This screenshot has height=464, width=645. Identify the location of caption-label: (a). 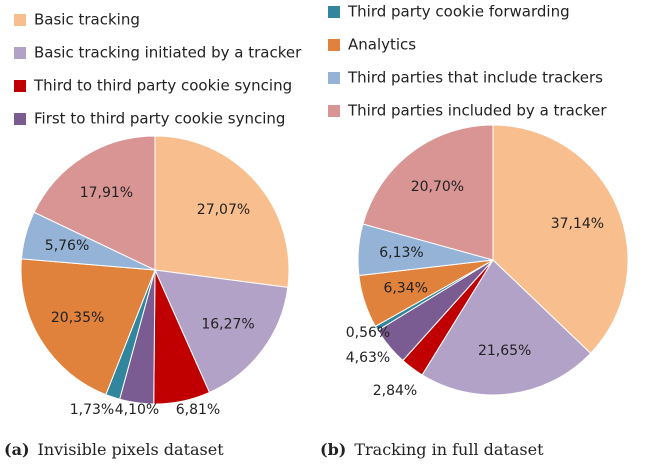
(17, 449).